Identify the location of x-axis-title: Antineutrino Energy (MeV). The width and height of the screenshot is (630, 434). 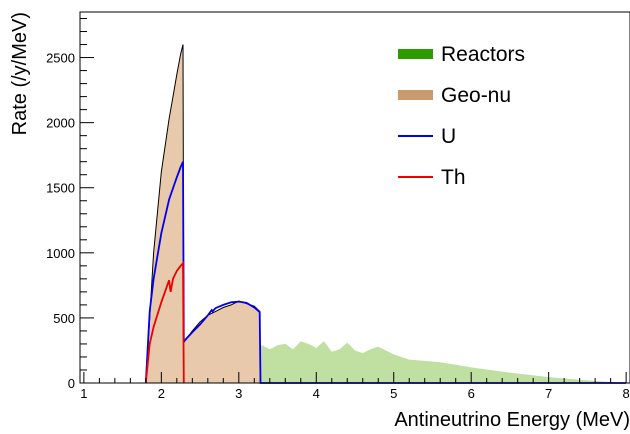
(512, 420).